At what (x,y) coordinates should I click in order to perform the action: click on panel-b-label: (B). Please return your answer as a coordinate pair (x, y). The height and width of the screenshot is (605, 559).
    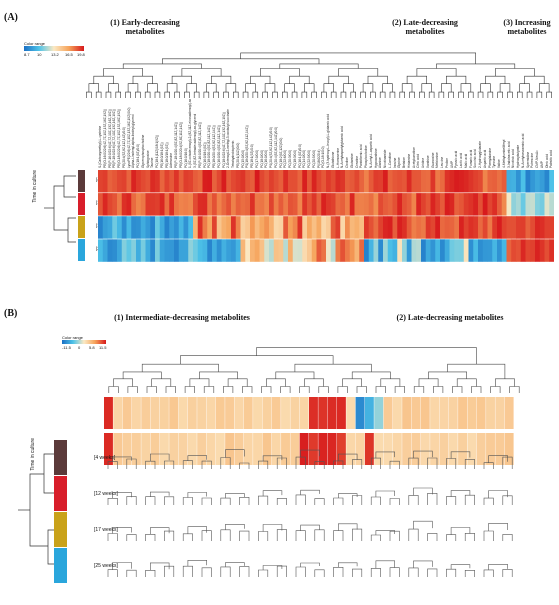
    Looking at the image, I should click on (11, 313).